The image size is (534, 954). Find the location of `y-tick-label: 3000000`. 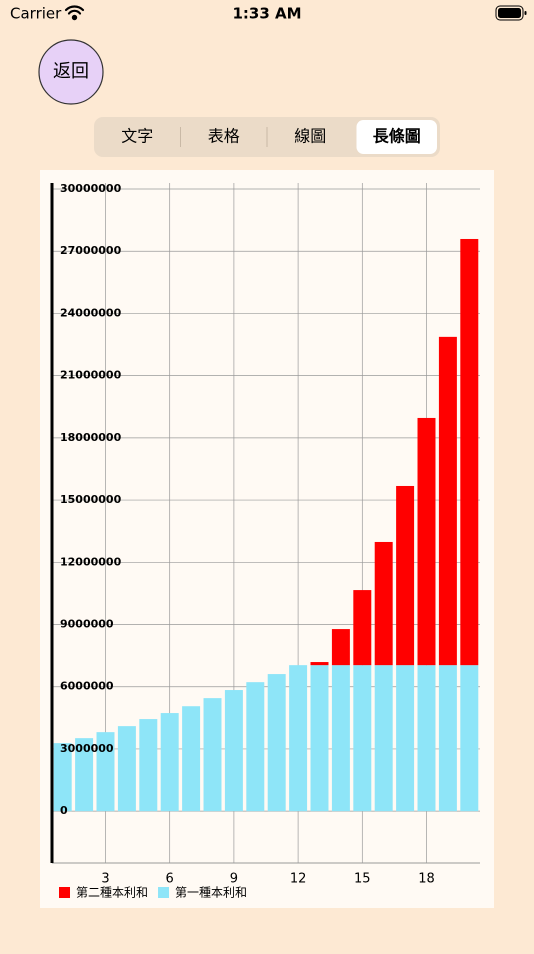

y-tick-label: 3000000 is located at coordinates (87, 748).